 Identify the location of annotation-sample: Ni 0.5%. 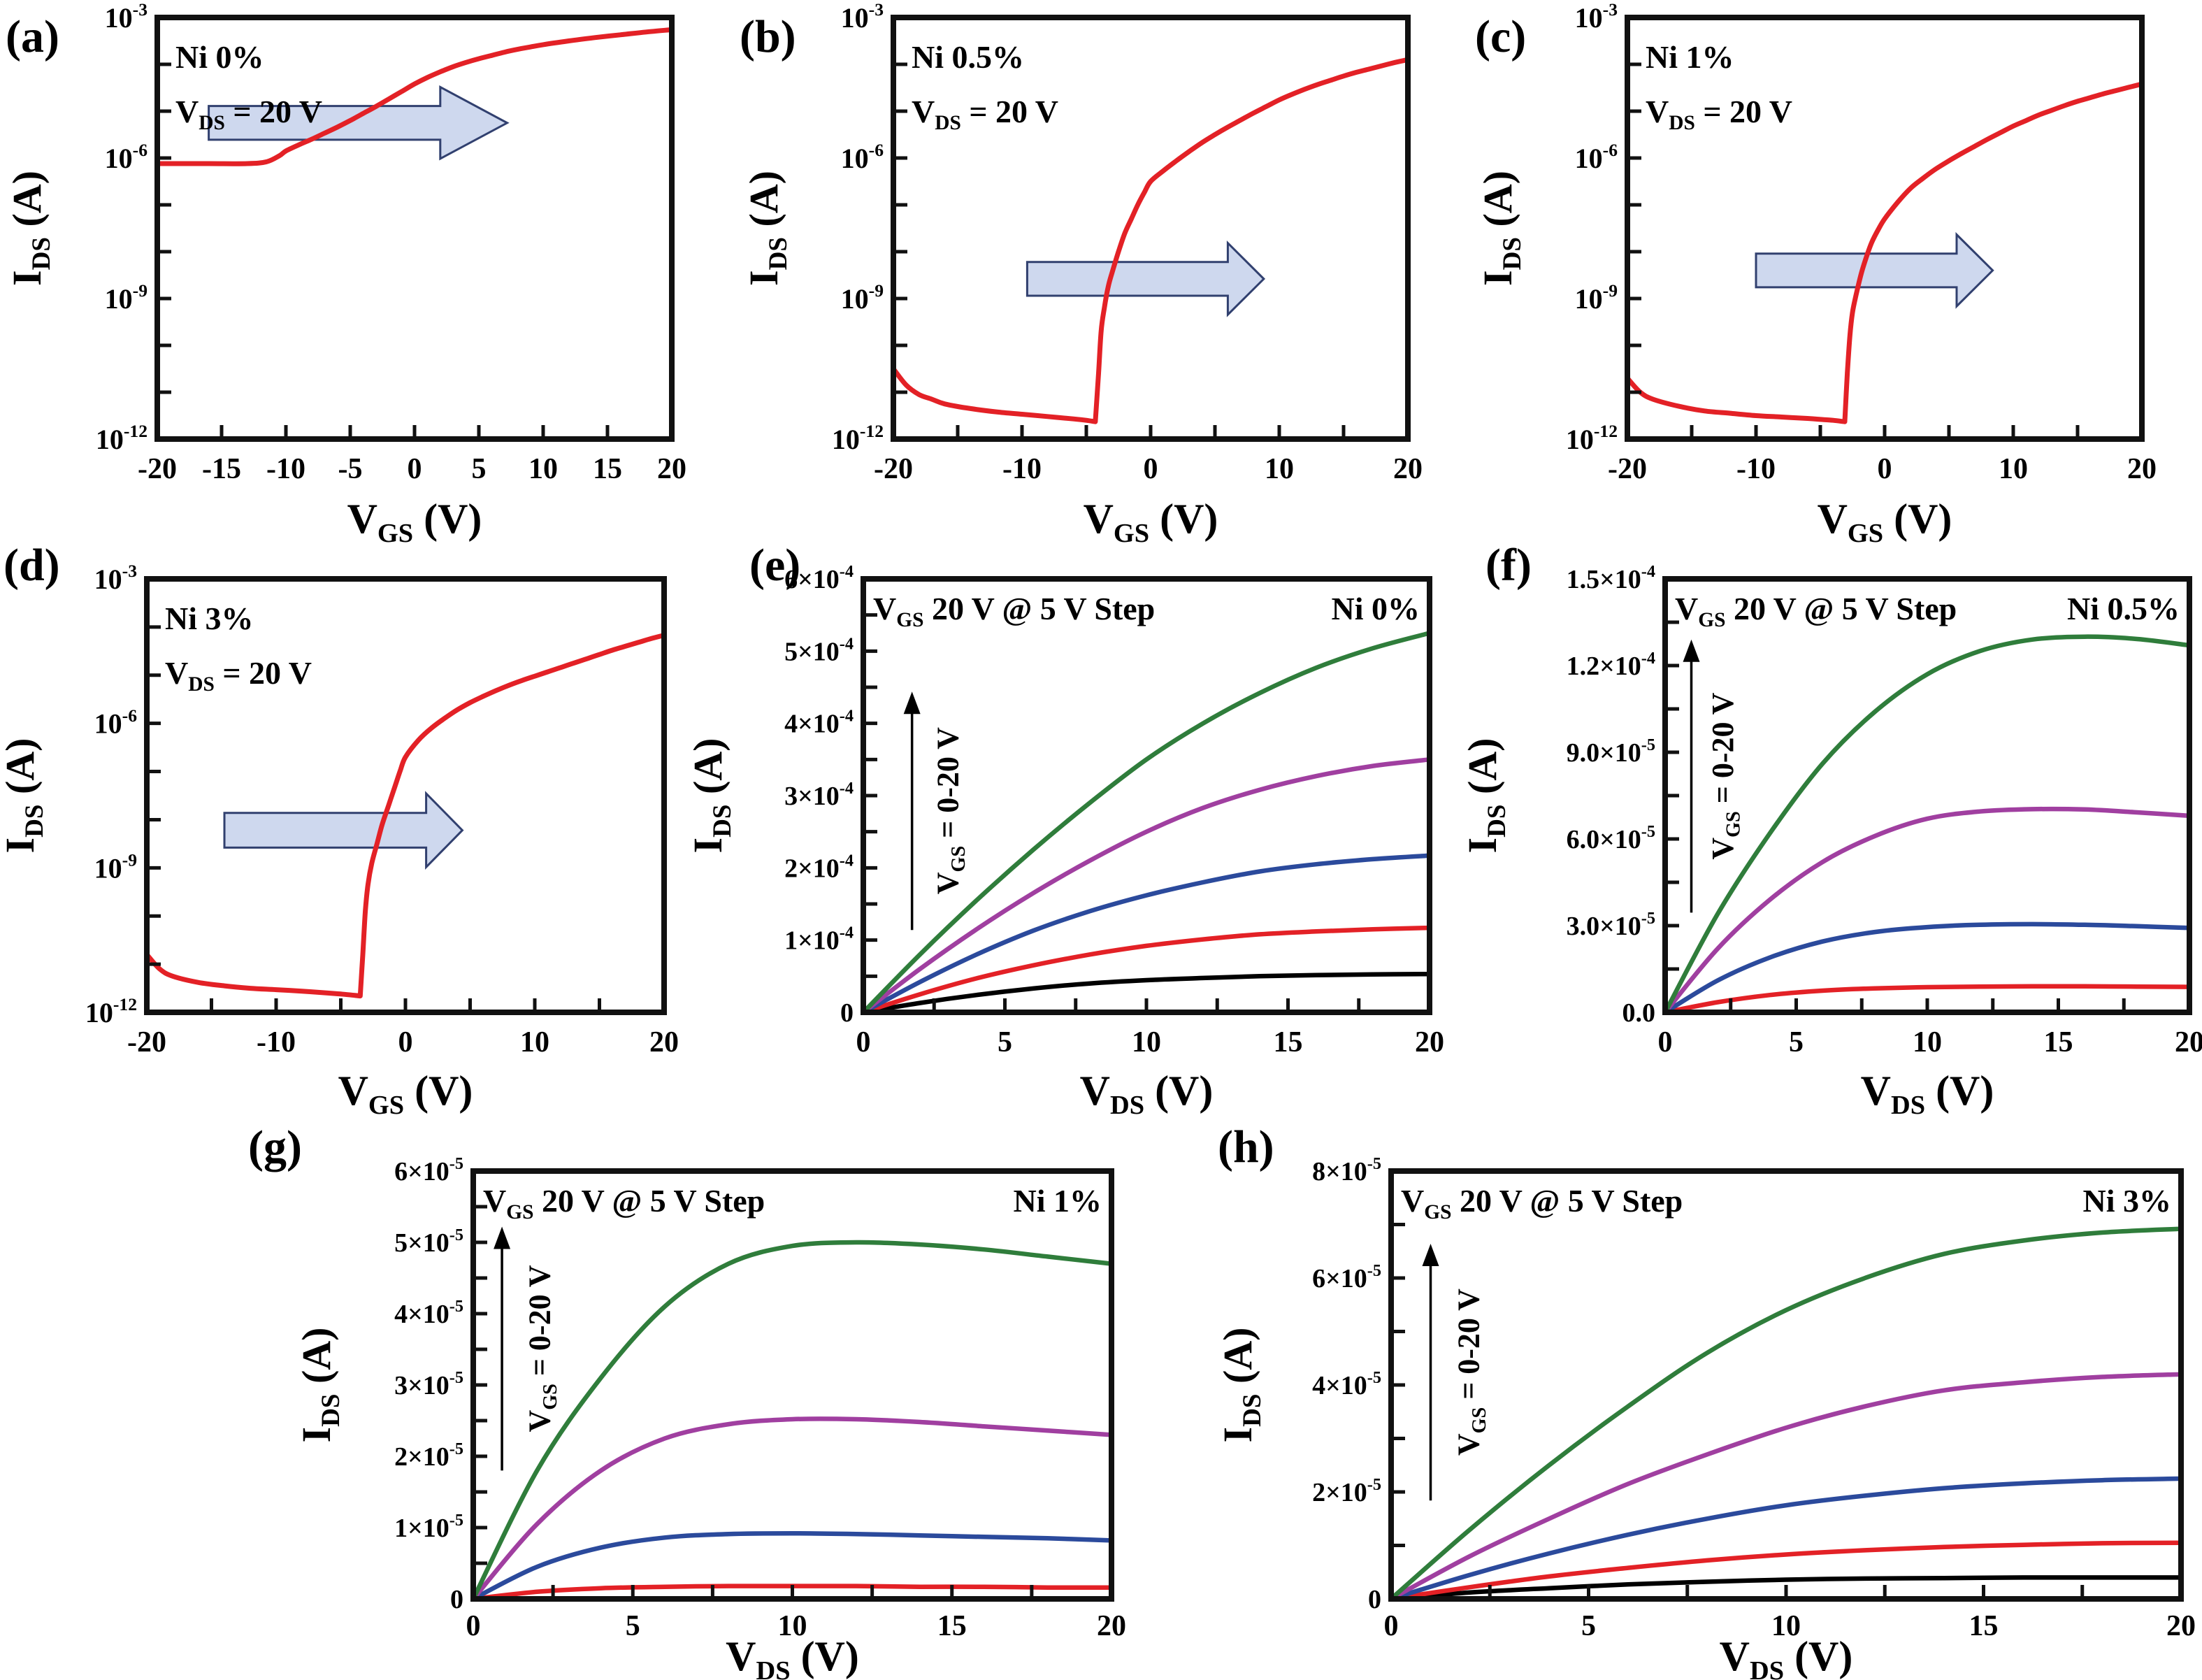
(2123, 609).